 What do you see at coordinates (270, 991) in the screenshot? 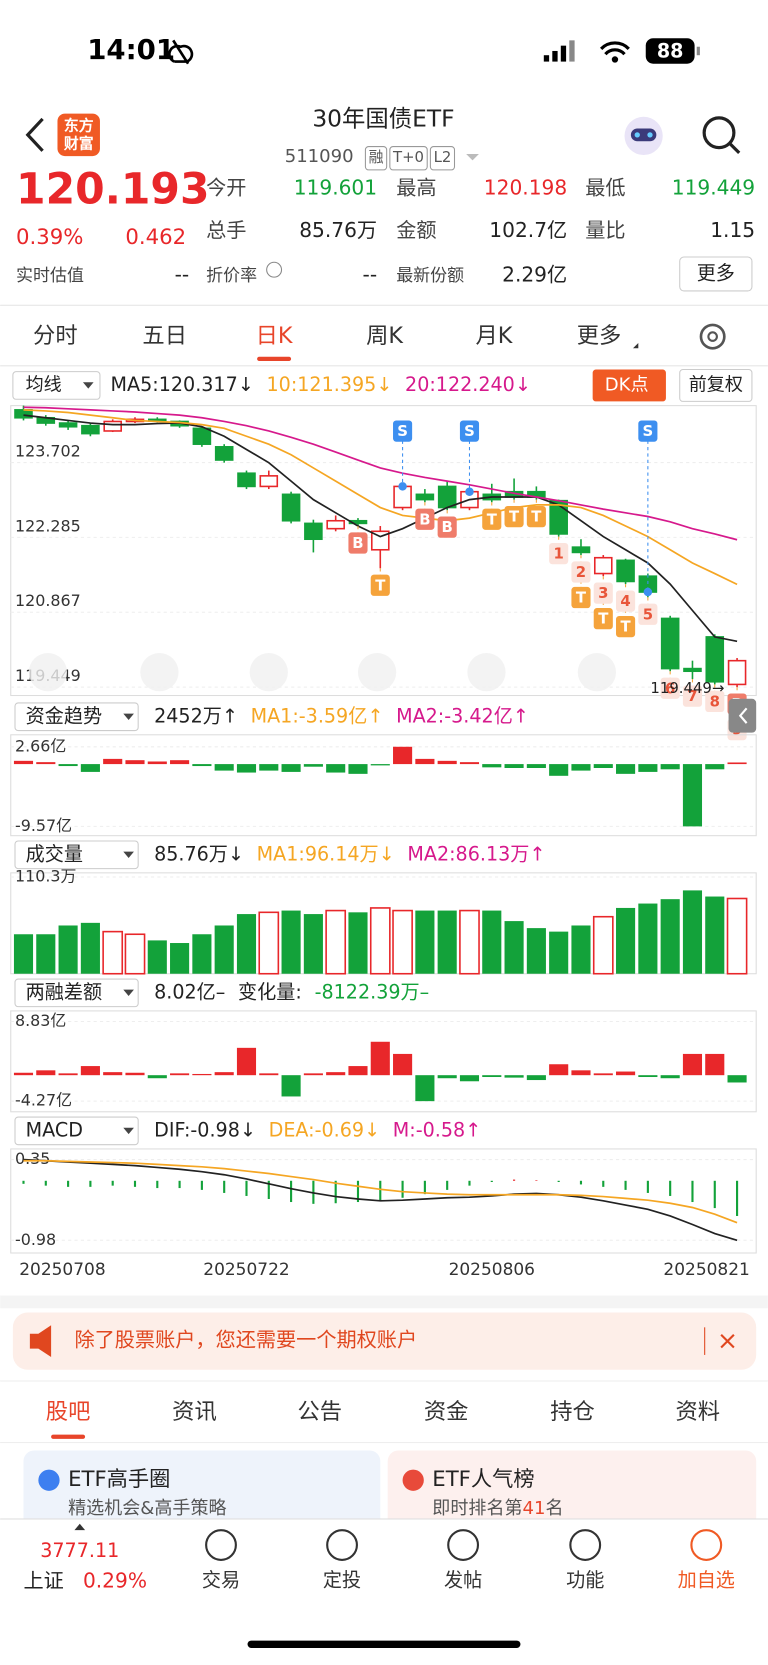
I see `indicator-readout: 变化量:` at bounding box center [270, 991].